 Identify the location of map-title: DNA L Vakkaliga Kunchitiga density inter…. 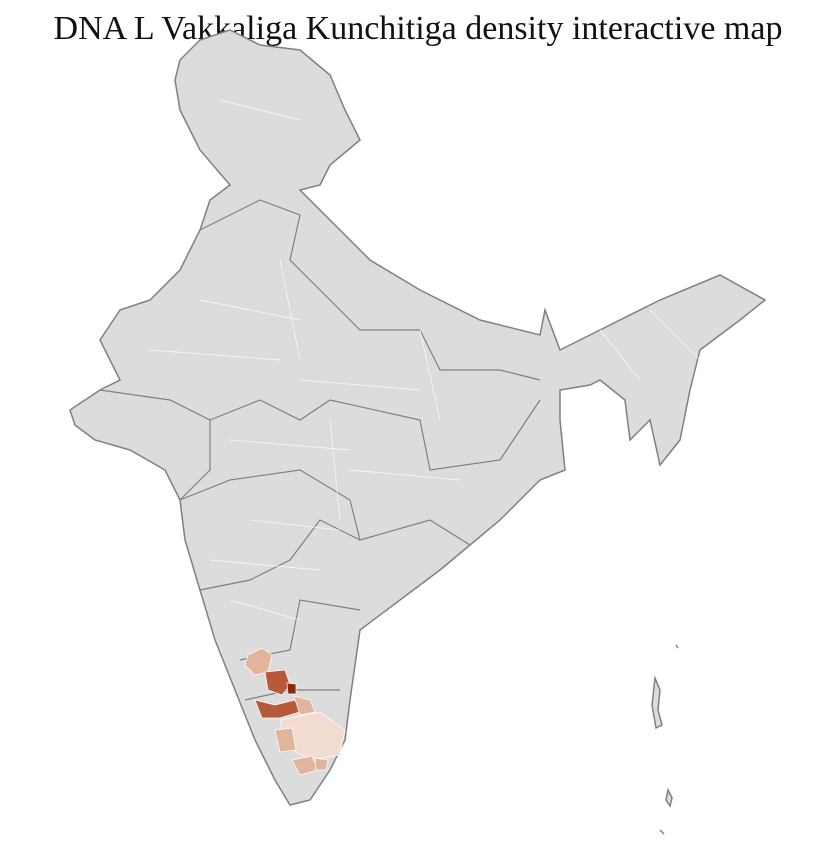
(418, 28).